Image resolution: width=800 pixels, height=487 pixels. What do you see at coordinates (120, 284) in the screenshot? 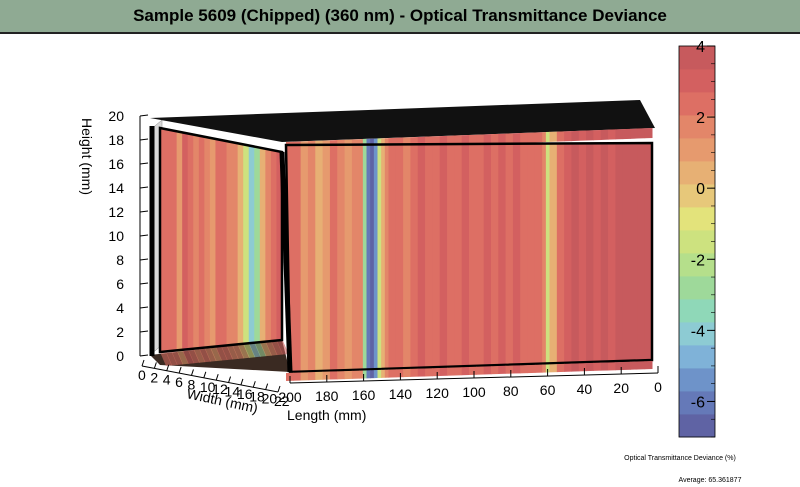
I see `height-tick-label: 6` at bounding box center [120, 284].